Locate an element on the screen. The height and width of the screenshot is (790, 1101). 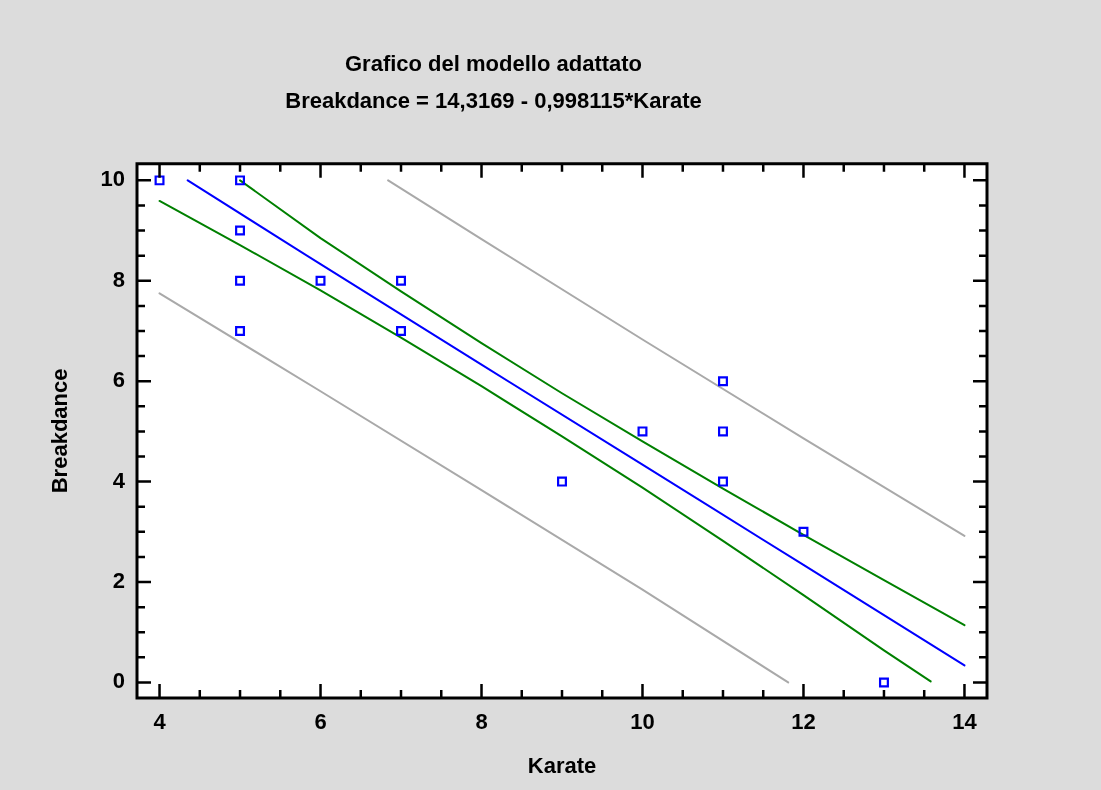
y-tick-label: 8 is located at coordinates (118, 279).